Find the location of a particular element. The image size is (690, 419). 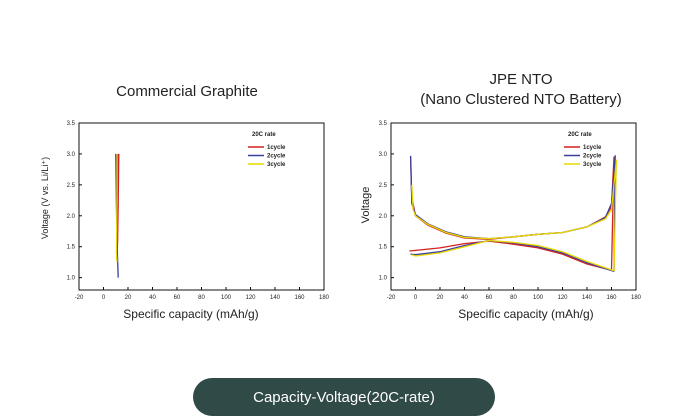

graphite-x-tick-label: 40 is located at coordinates (152, 298).